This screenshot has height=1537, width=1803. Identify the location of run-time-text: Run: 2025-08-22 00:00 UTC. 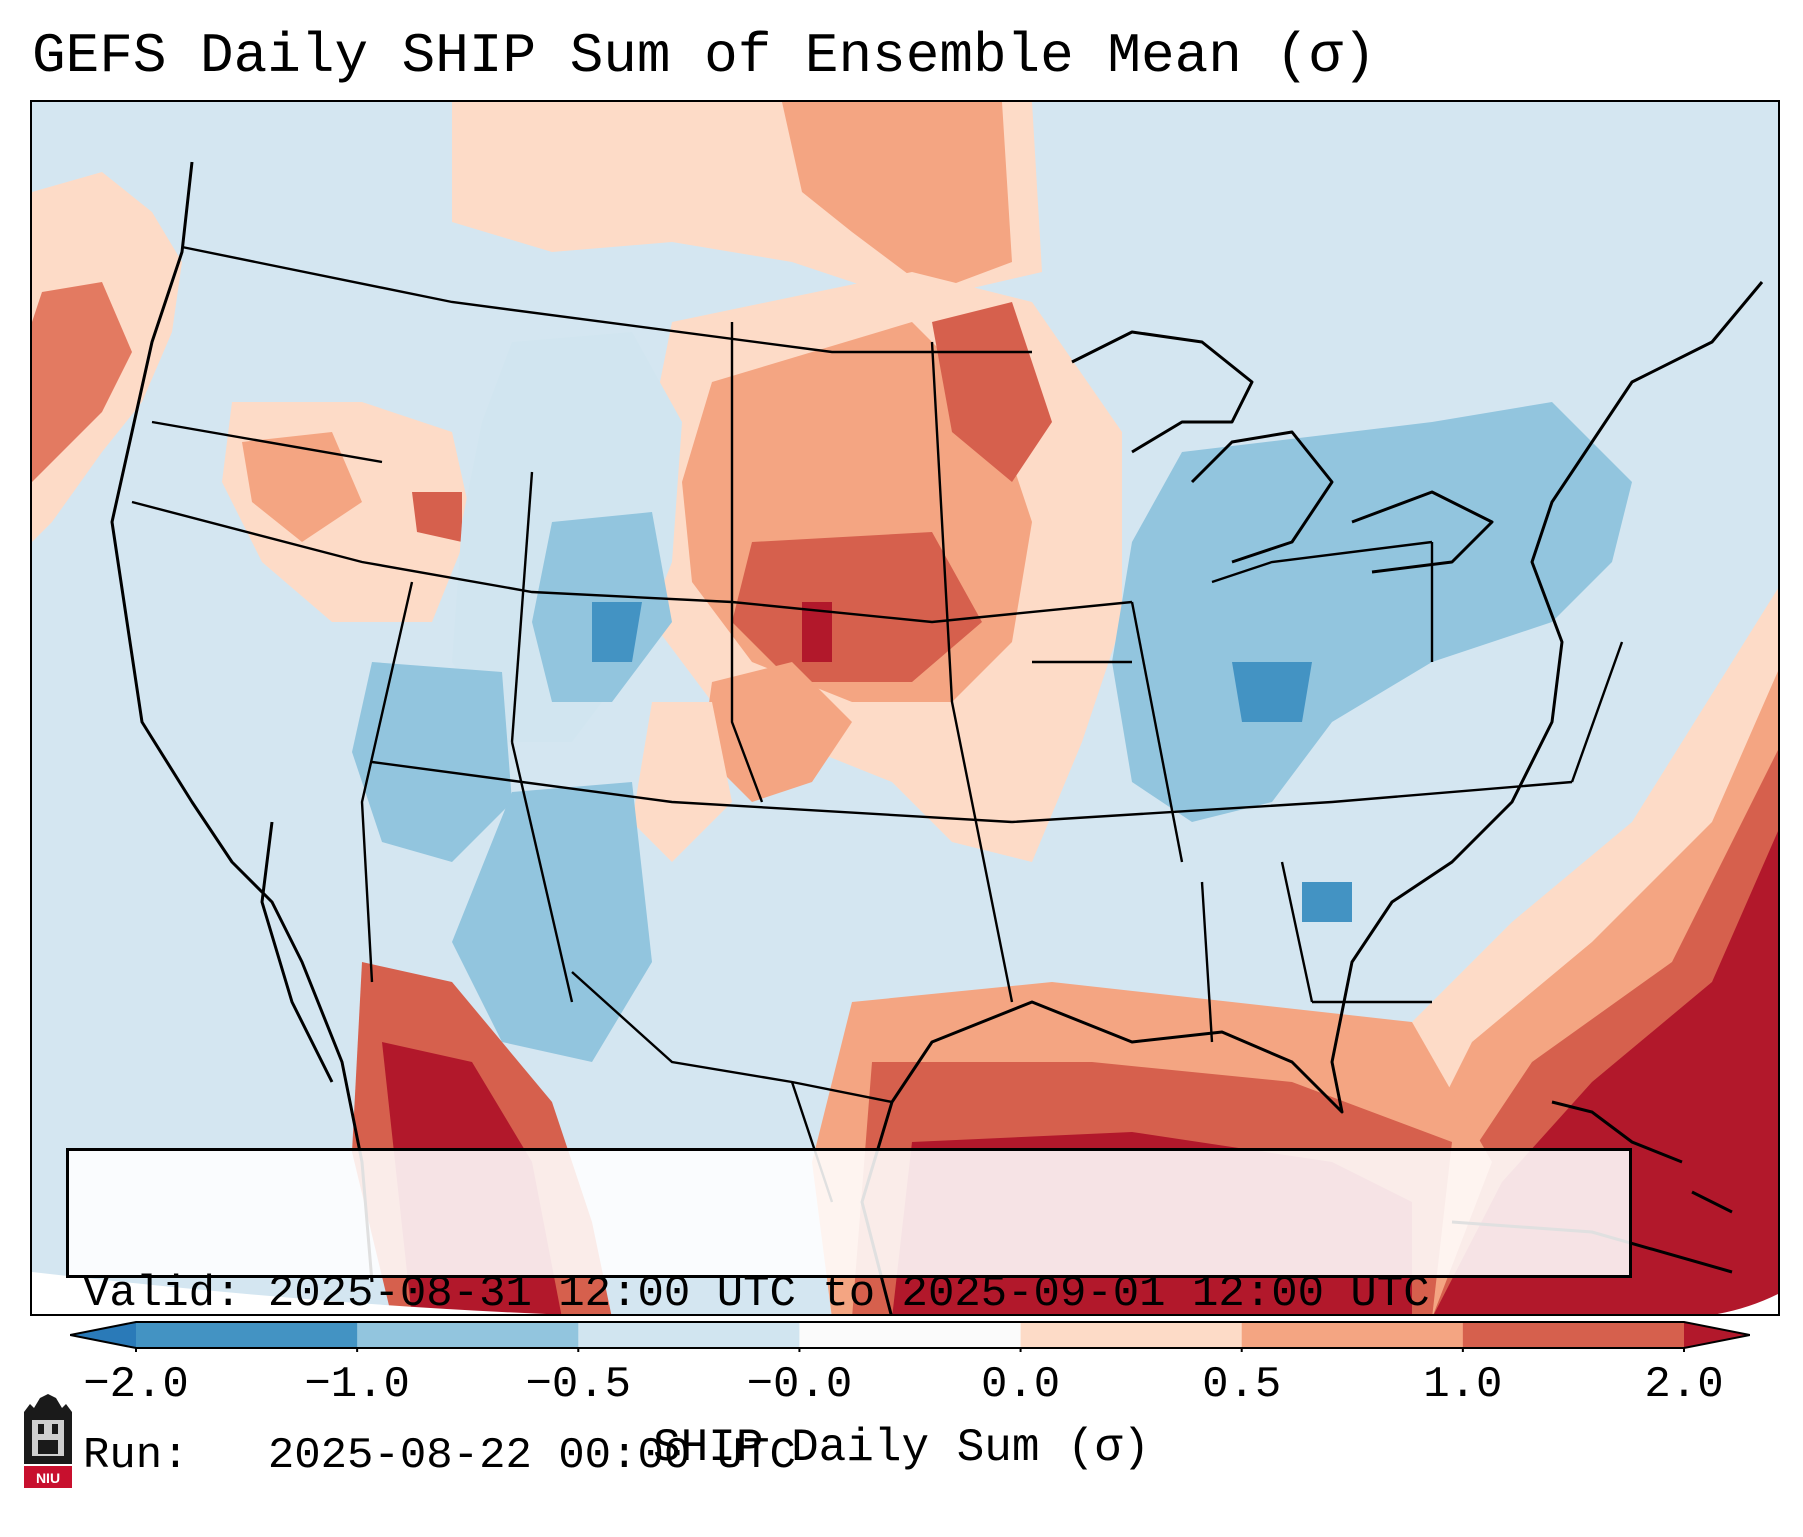
(439, 1456).